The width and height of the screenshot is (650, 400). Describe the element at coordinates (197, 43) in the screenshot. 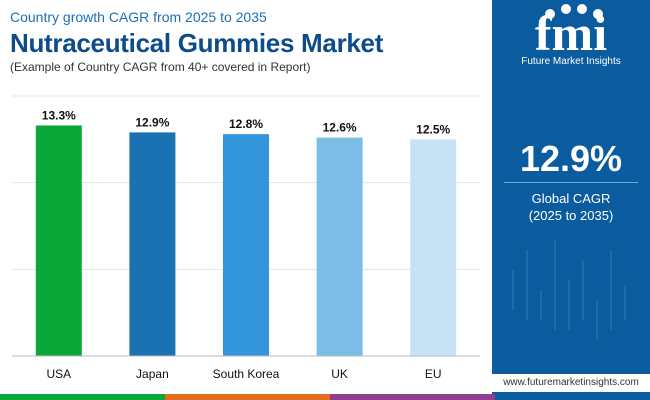

I see `chart-title: Nutraceutical Gummies Market` at that location.